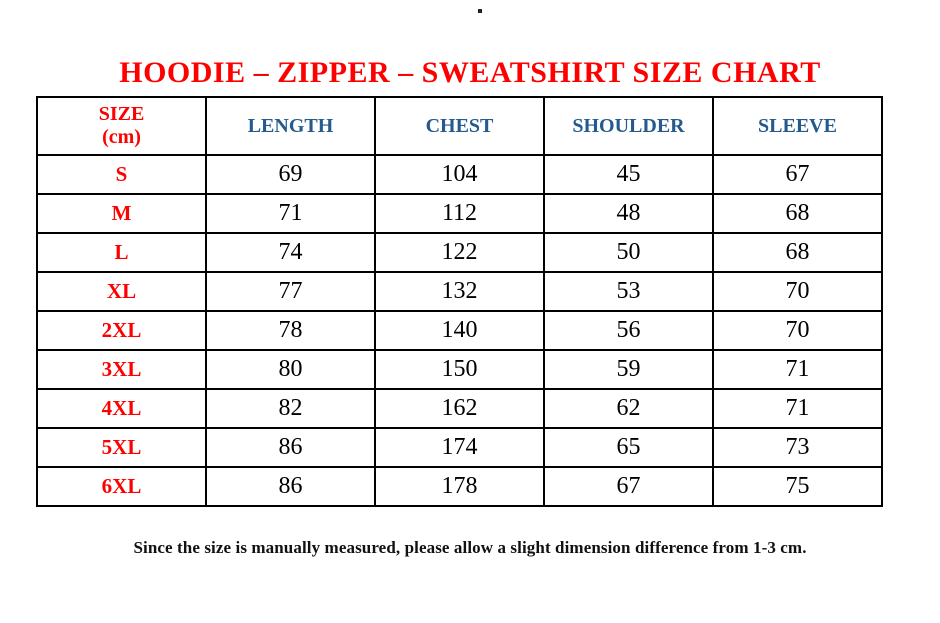  I want to click on length-value-cell: 82, so click(290, 408).